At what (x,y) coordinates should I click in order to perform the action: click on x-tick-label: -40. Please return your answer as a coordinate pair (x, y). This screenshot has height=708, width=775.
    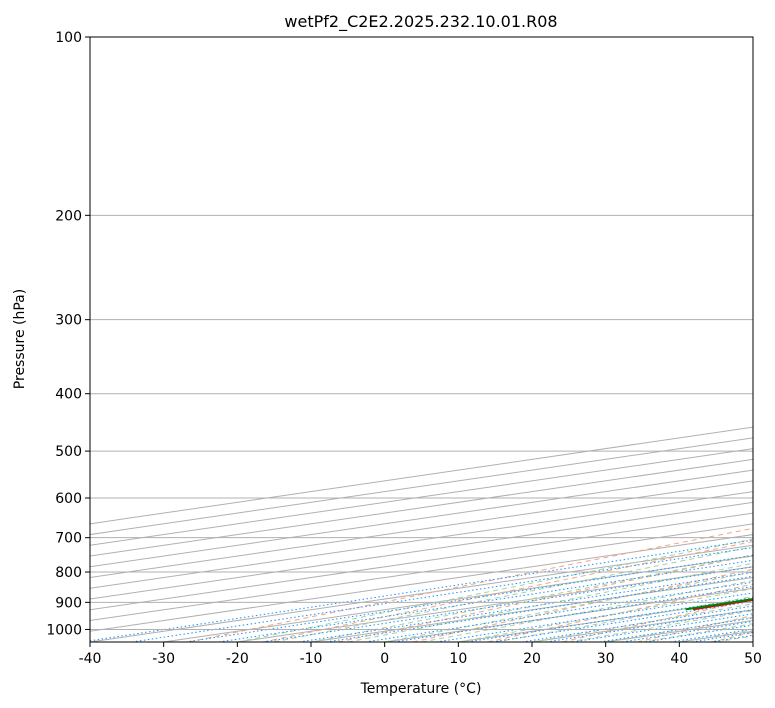
    Looking at the image, I should click on (90, 659).